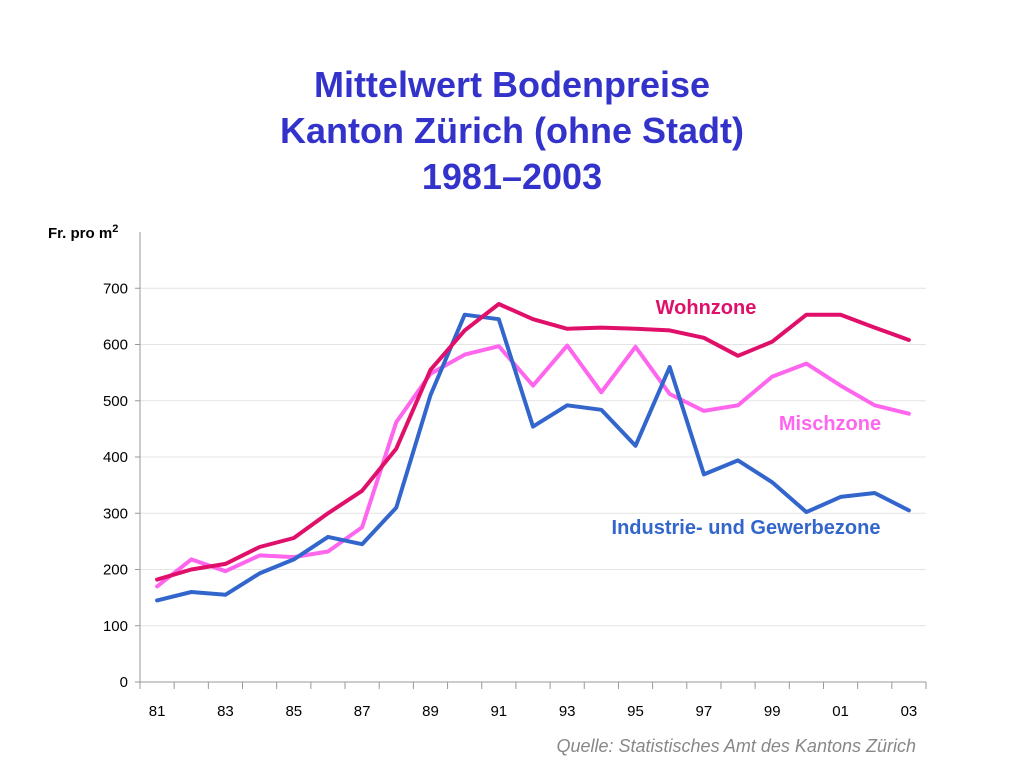 The width and height of the screenshot is (1024, 768). Describe the element at coordinates (830, 424) in the screenshot. I see `series-label-mischzone: Mischzone` at that location.